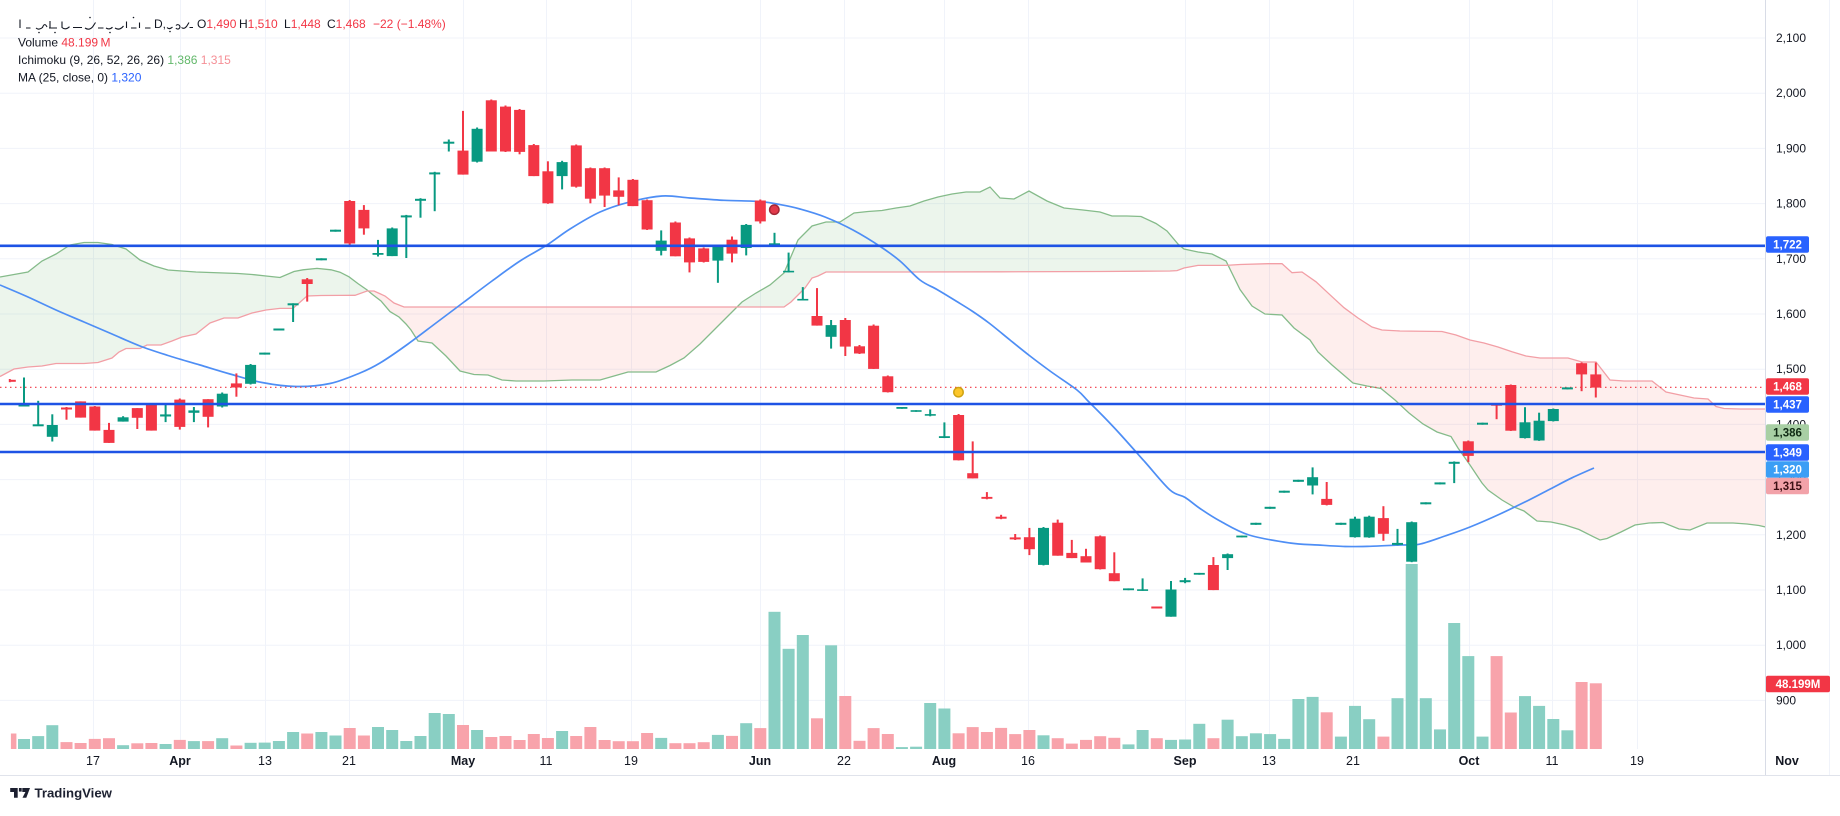  Describe the element at coordinates (1791, 535) in the screenshot. I see `svg-text: 1,200` at that location.